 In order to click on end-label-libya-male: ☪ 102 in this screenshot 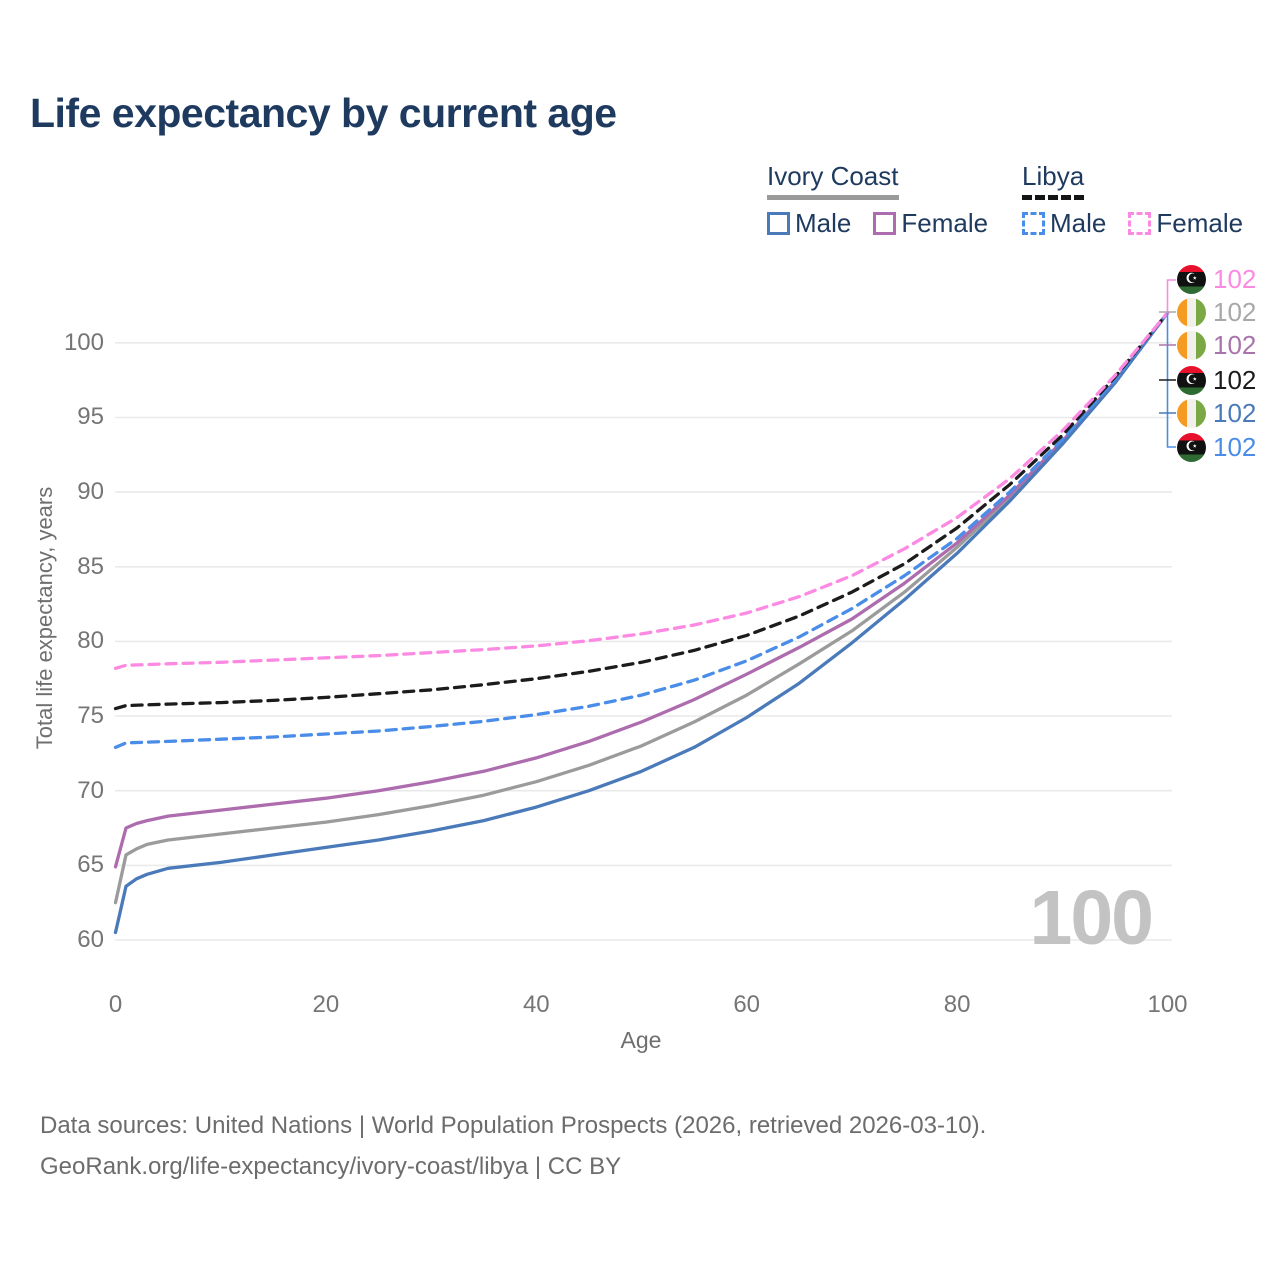, I will do `click(1216, 447)`.